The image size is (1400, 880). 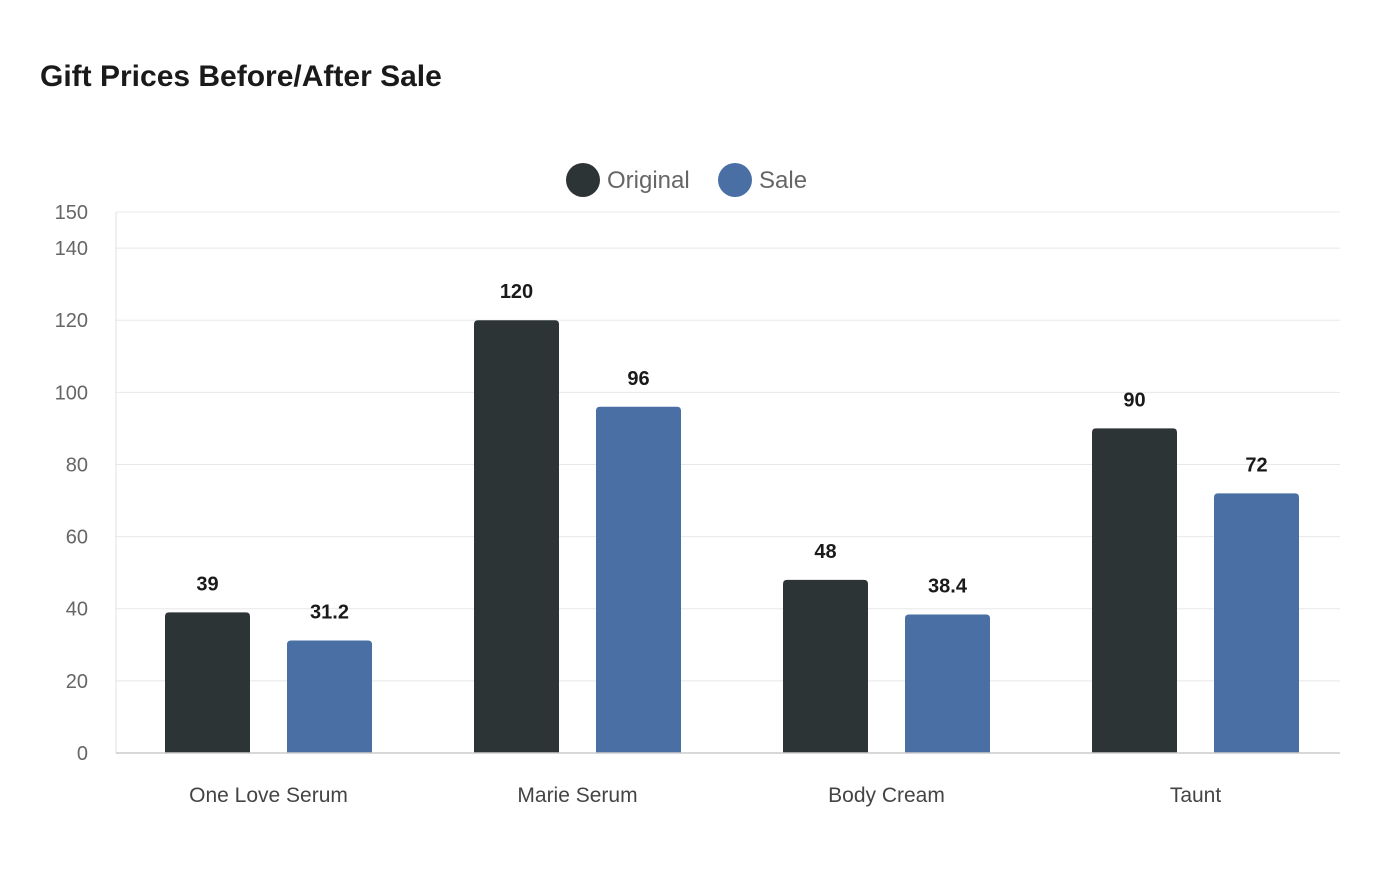 What do you see at coordinates (516, 292) in the screenshot?
I see `data-label: 120` at bounding box center [516, 292].